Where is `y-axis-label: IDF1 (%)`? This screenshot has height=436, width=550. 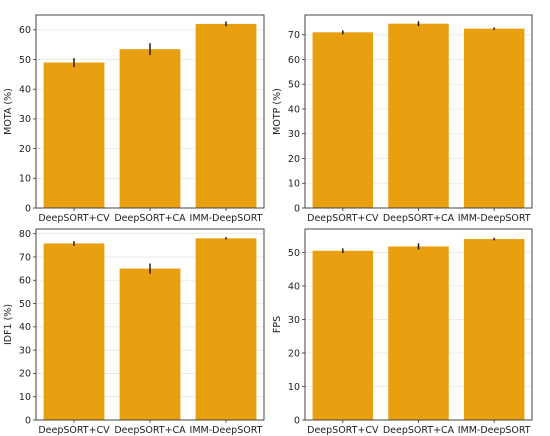 y-axis-label: IDF1 (%) is located at coordinates (8, 324).